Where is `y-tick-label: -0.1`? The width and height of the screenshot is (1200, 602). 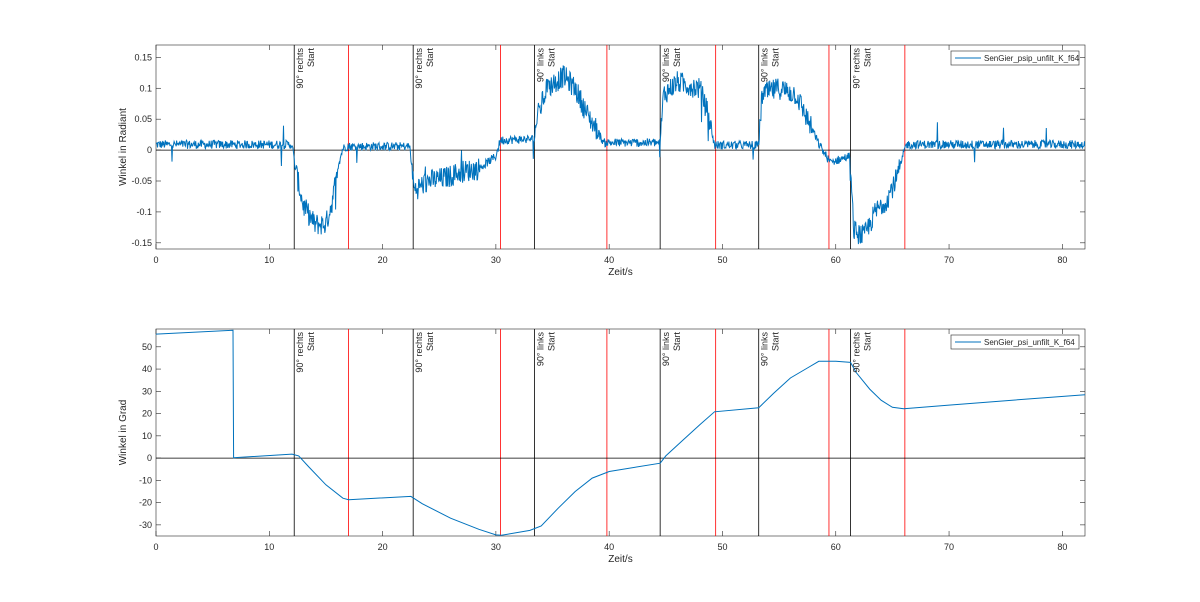 y-tick-label: -0.1 is located at coordinates (144, 212).